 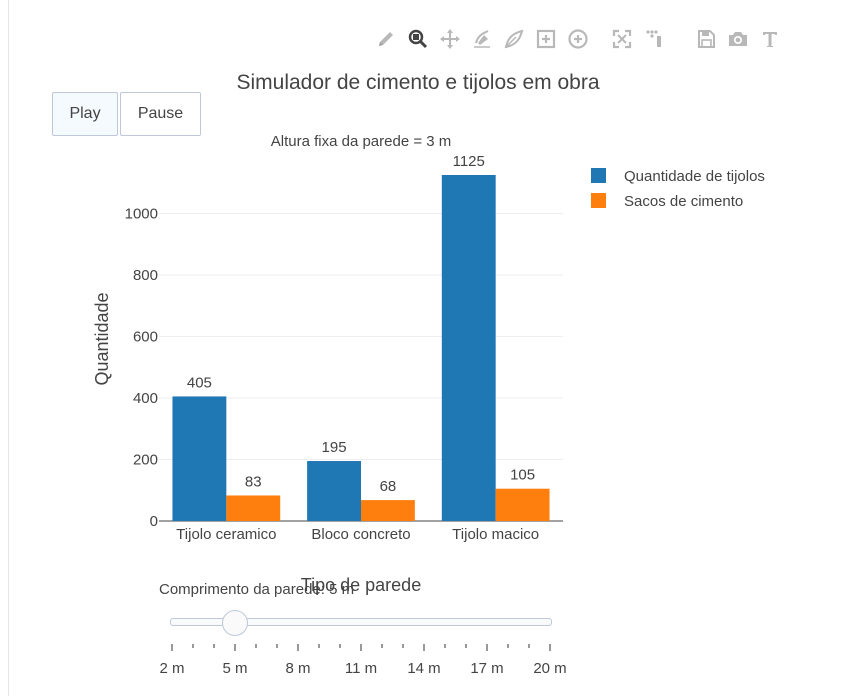 What do you see at coordinates (522, 475) in the screenshot?
I see `bar-data-label: 105` at bounding box center [522, 475].